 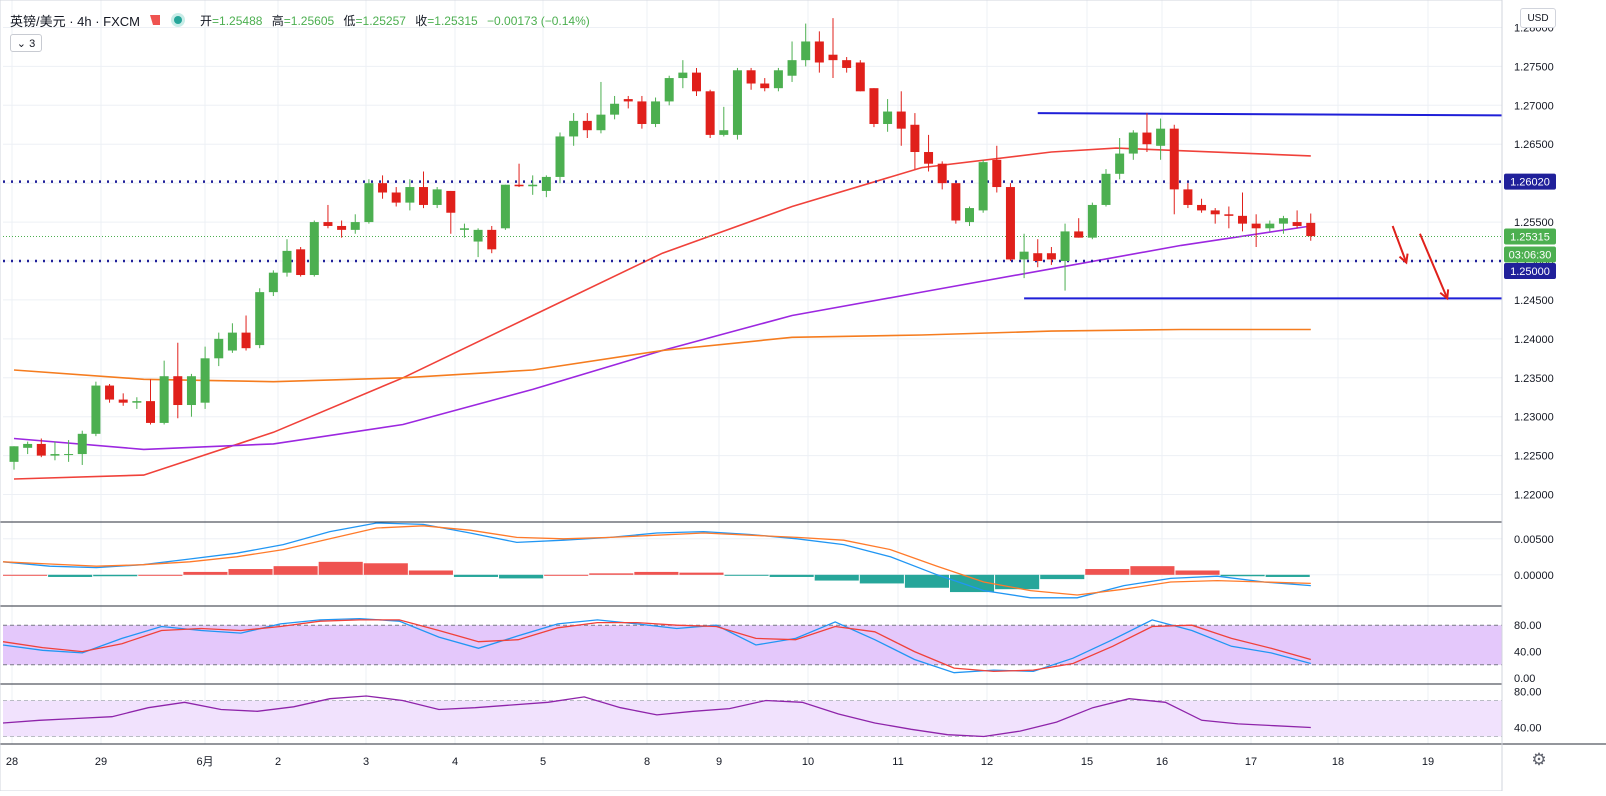 What do you see at coordinates (656, 577) in the screenshot?
I see `macd-histogram` at bounding box center [656, 577].